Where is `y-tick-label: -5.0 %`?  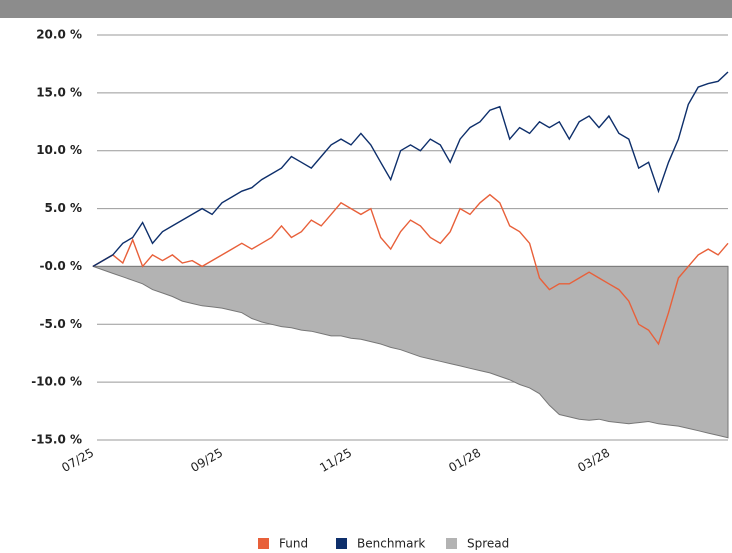 y-tick-label: -5.0 % is located at coordinates (61, 324).